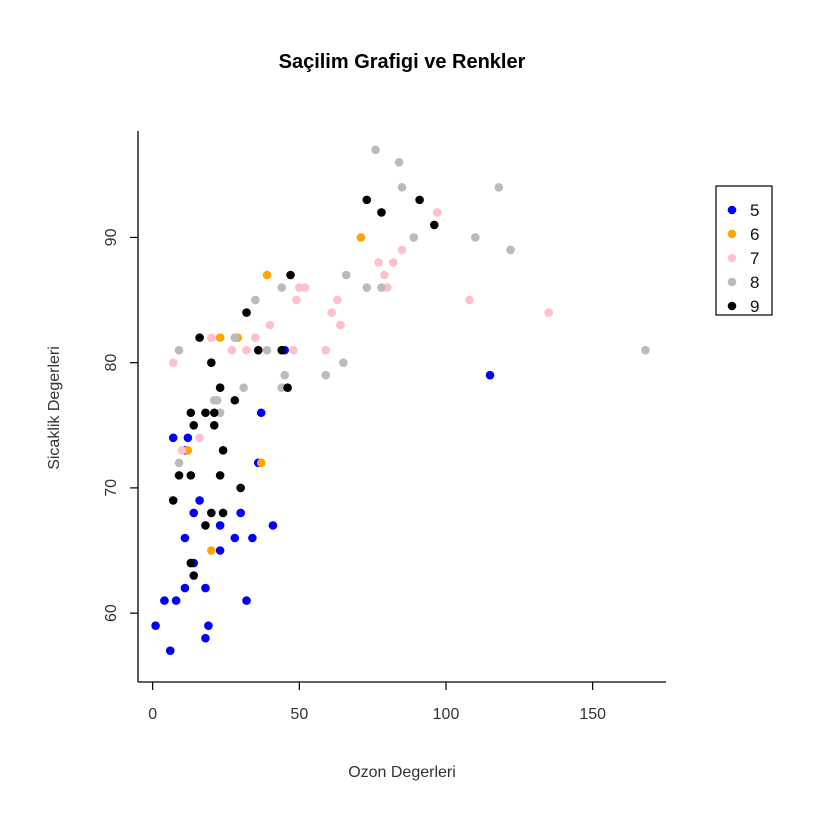 Image resolution: width=821 pixels, height=816 pixels. What do you see at coordinates (592, 714) in the screenshot?
I see `x-tick-label: 150` at bounding box center [592, 714].